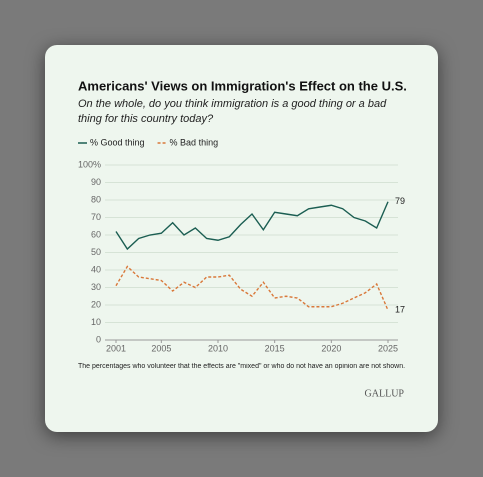 The image size is (483, 477). What do you see at coordinates (96, 234) in the screenshot?
I see `y-tick-label: 60` at bounding box center [96, 234].